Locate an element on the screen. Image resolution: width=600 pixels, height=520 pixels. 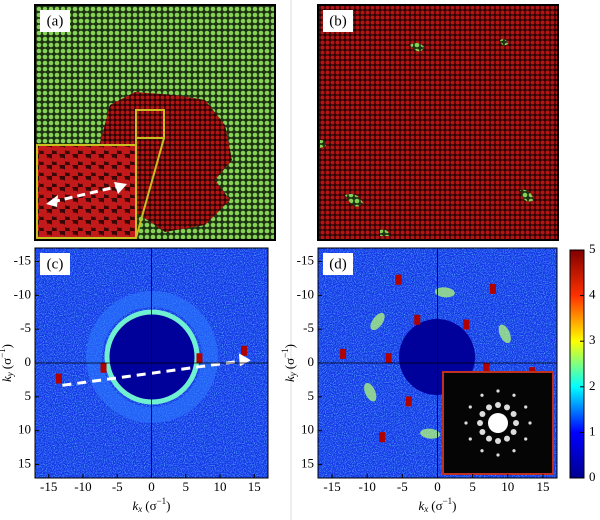
y-tick-label: -5 is located at coordinates (25, 327).